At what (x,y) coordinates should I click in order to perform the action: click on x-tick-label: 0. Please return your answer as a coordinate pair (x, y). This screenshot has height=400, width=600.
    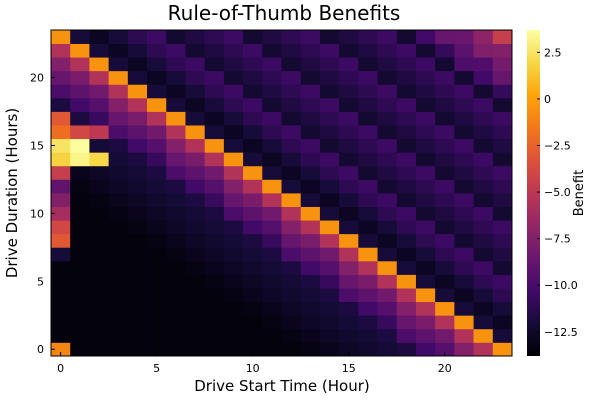
    Looking at the image, I should click on (60, 368).